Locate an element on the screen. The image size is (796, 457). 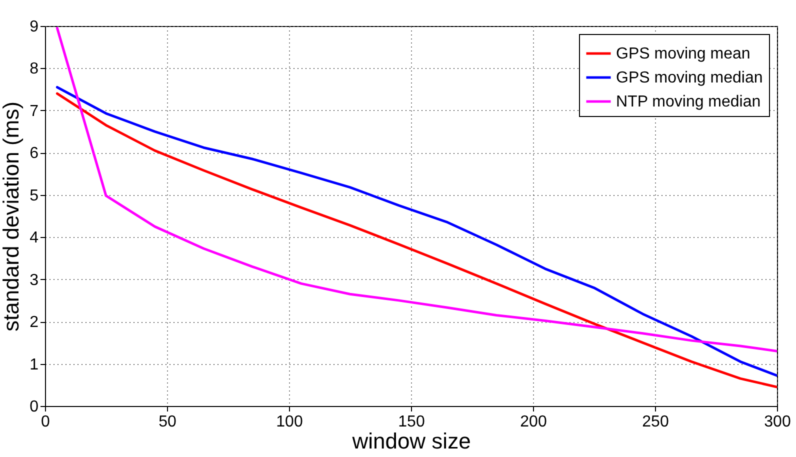
x-tick-label: 150 is located at coordinates (411, 422).